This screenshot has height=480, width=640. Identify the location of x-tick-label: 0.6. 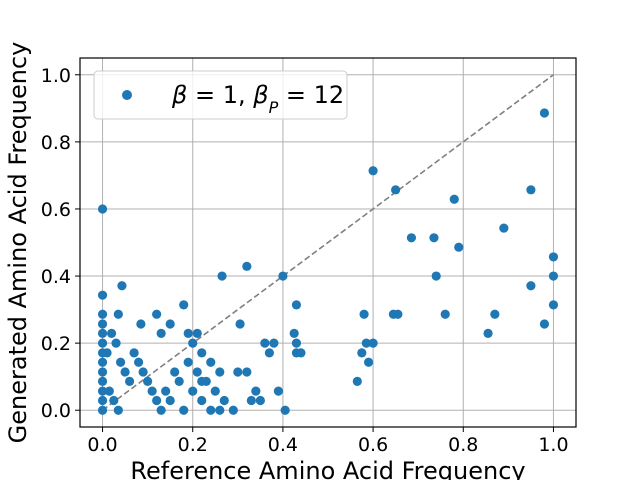
(373, 445).